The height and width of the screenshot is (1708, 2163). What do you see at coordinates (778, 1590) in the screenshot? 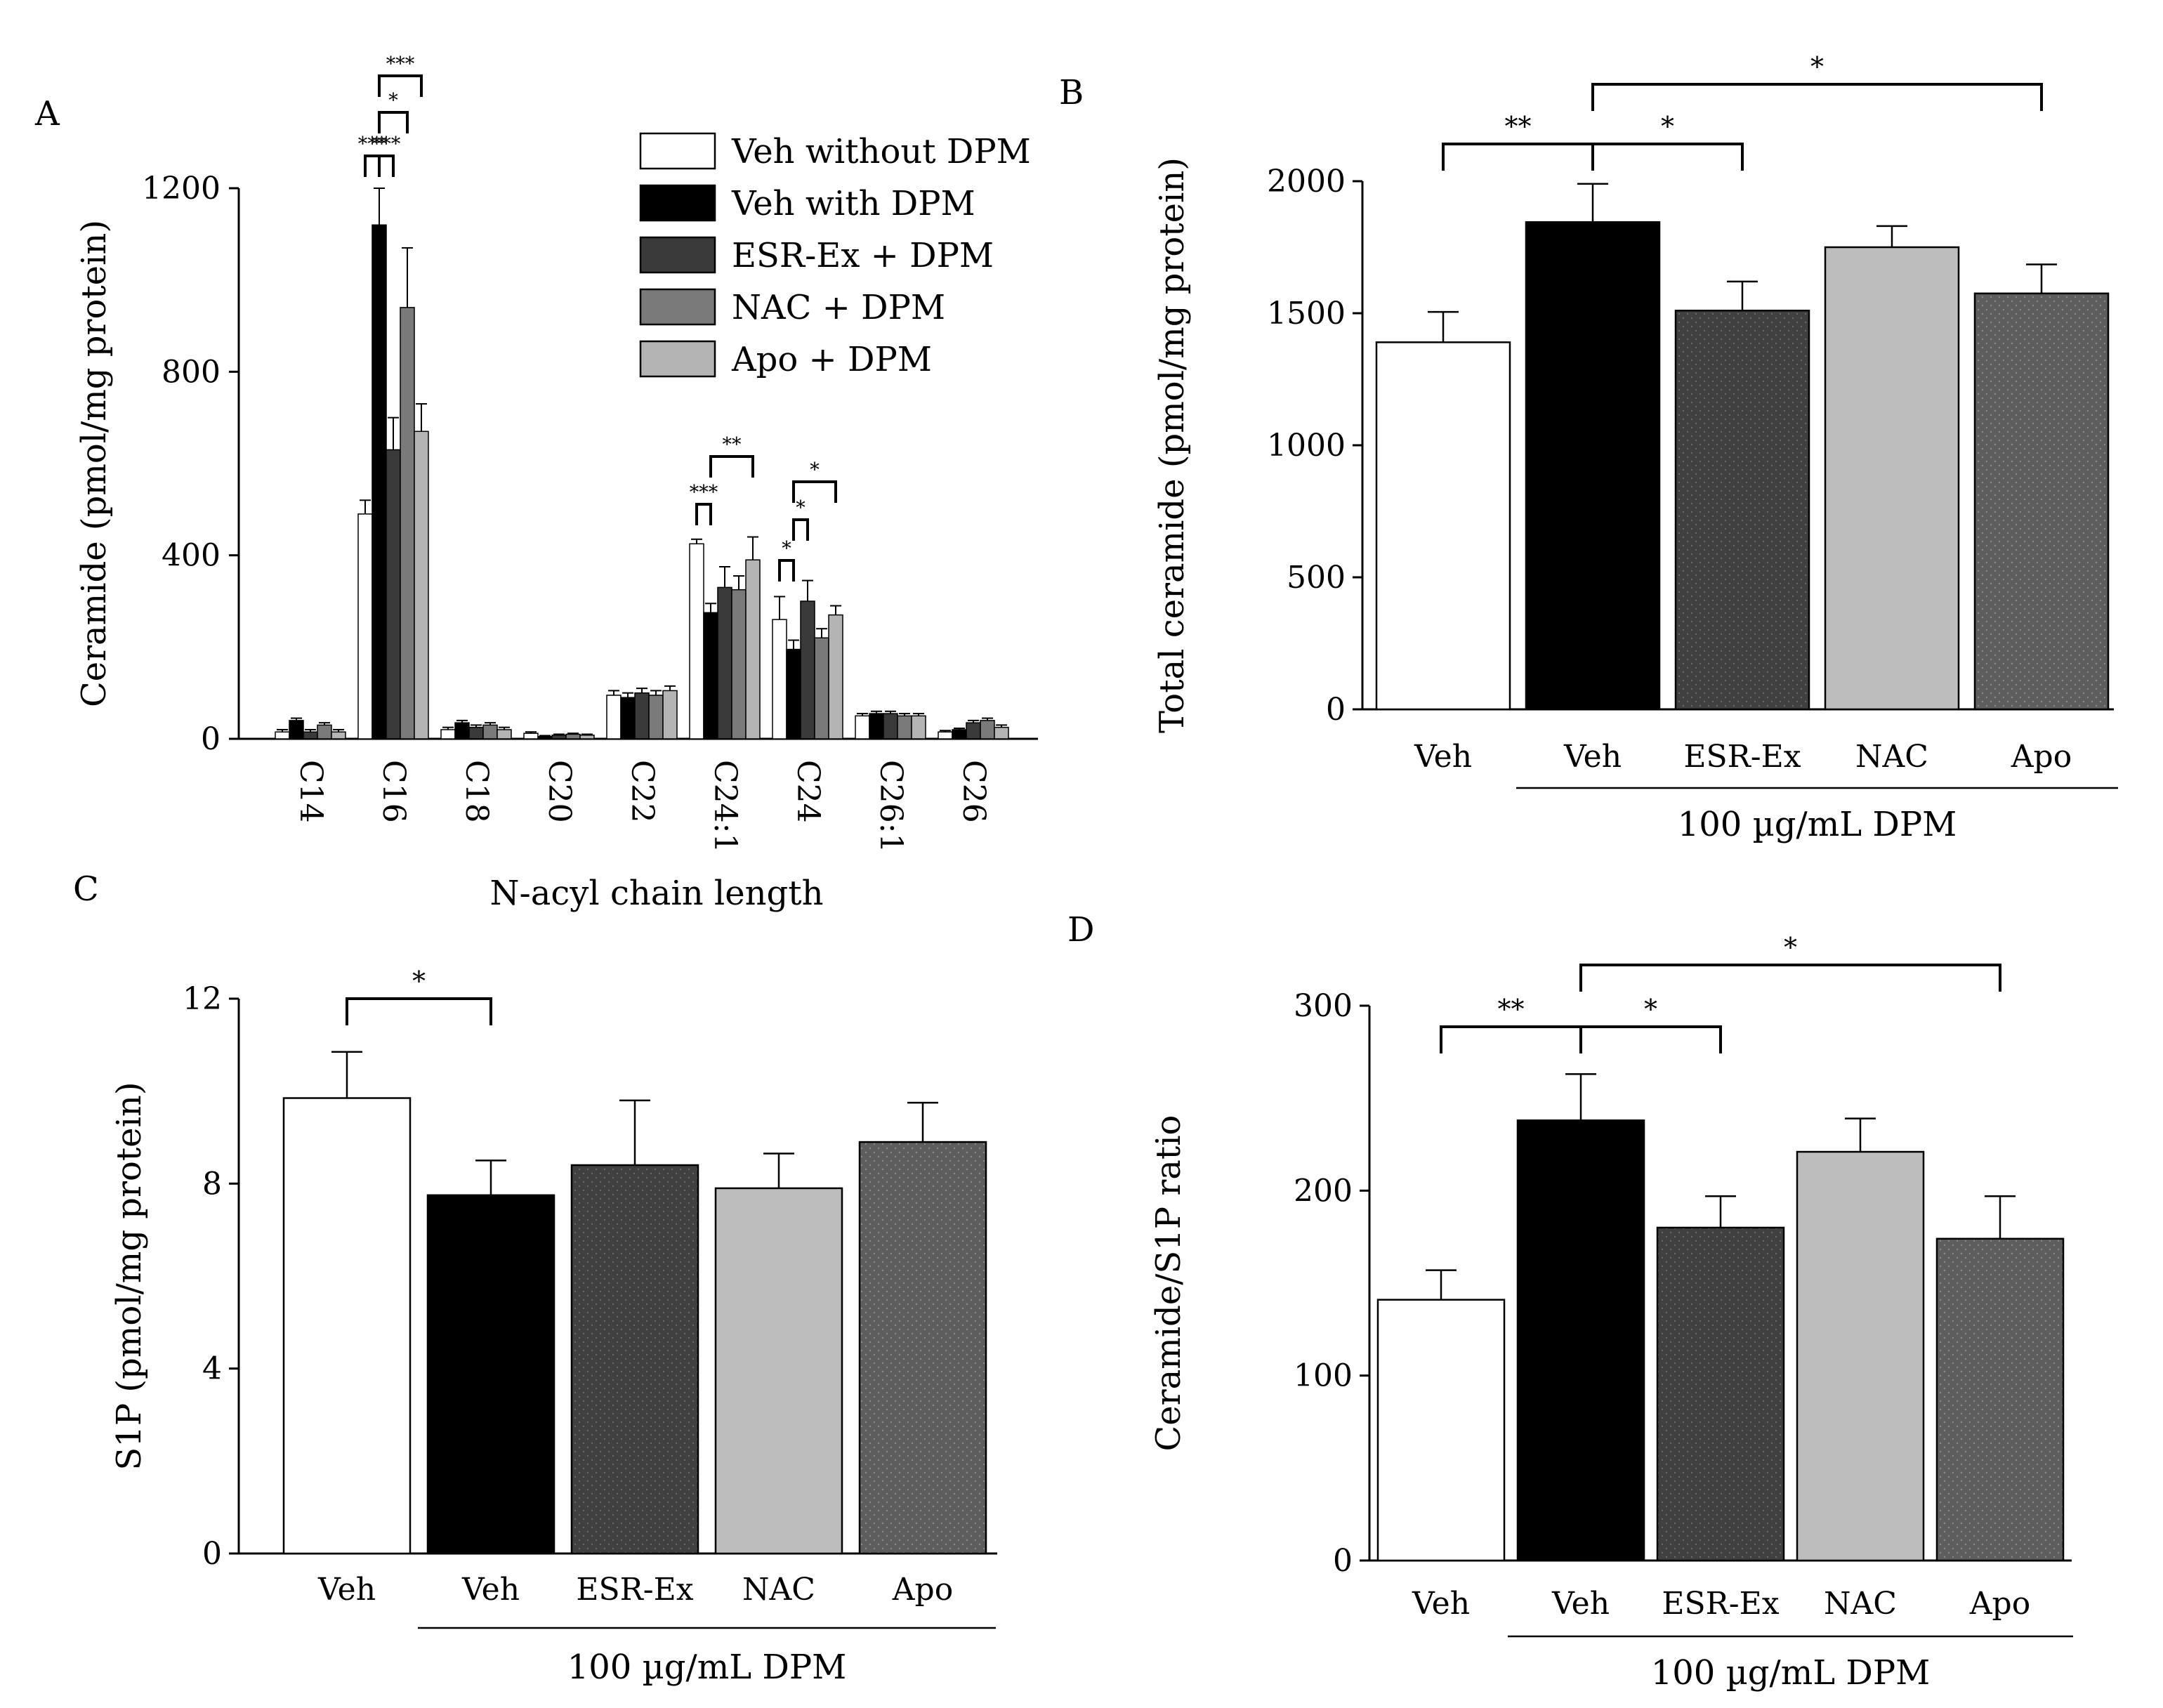
I see `c-category-label: NAC` at bounding box center [778, 1590].